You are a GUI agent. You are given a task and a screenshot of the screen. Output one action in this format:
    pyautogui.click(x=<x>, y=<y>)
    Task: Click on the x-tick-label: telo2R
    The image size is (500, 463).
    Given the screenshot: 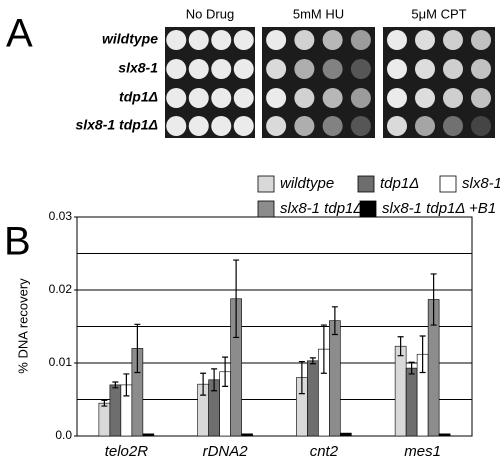 What is the action you would take?
    pyautogui.click(x=127, y=451)
    